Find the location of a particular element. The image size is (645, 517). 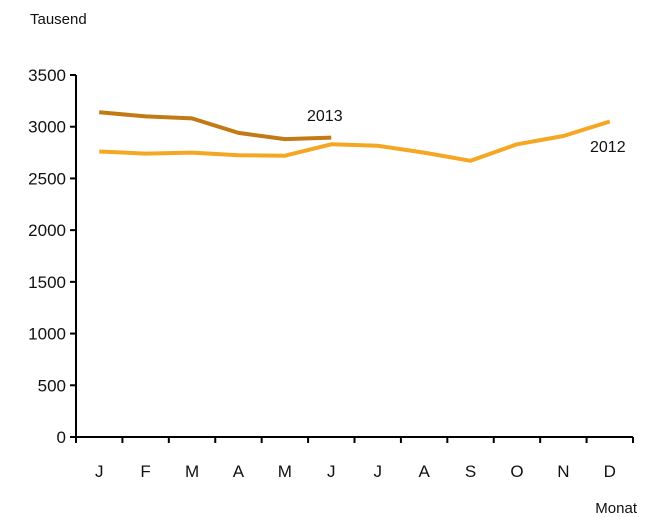

y-tick-label: 3500 is located at coordinates (47, 75).